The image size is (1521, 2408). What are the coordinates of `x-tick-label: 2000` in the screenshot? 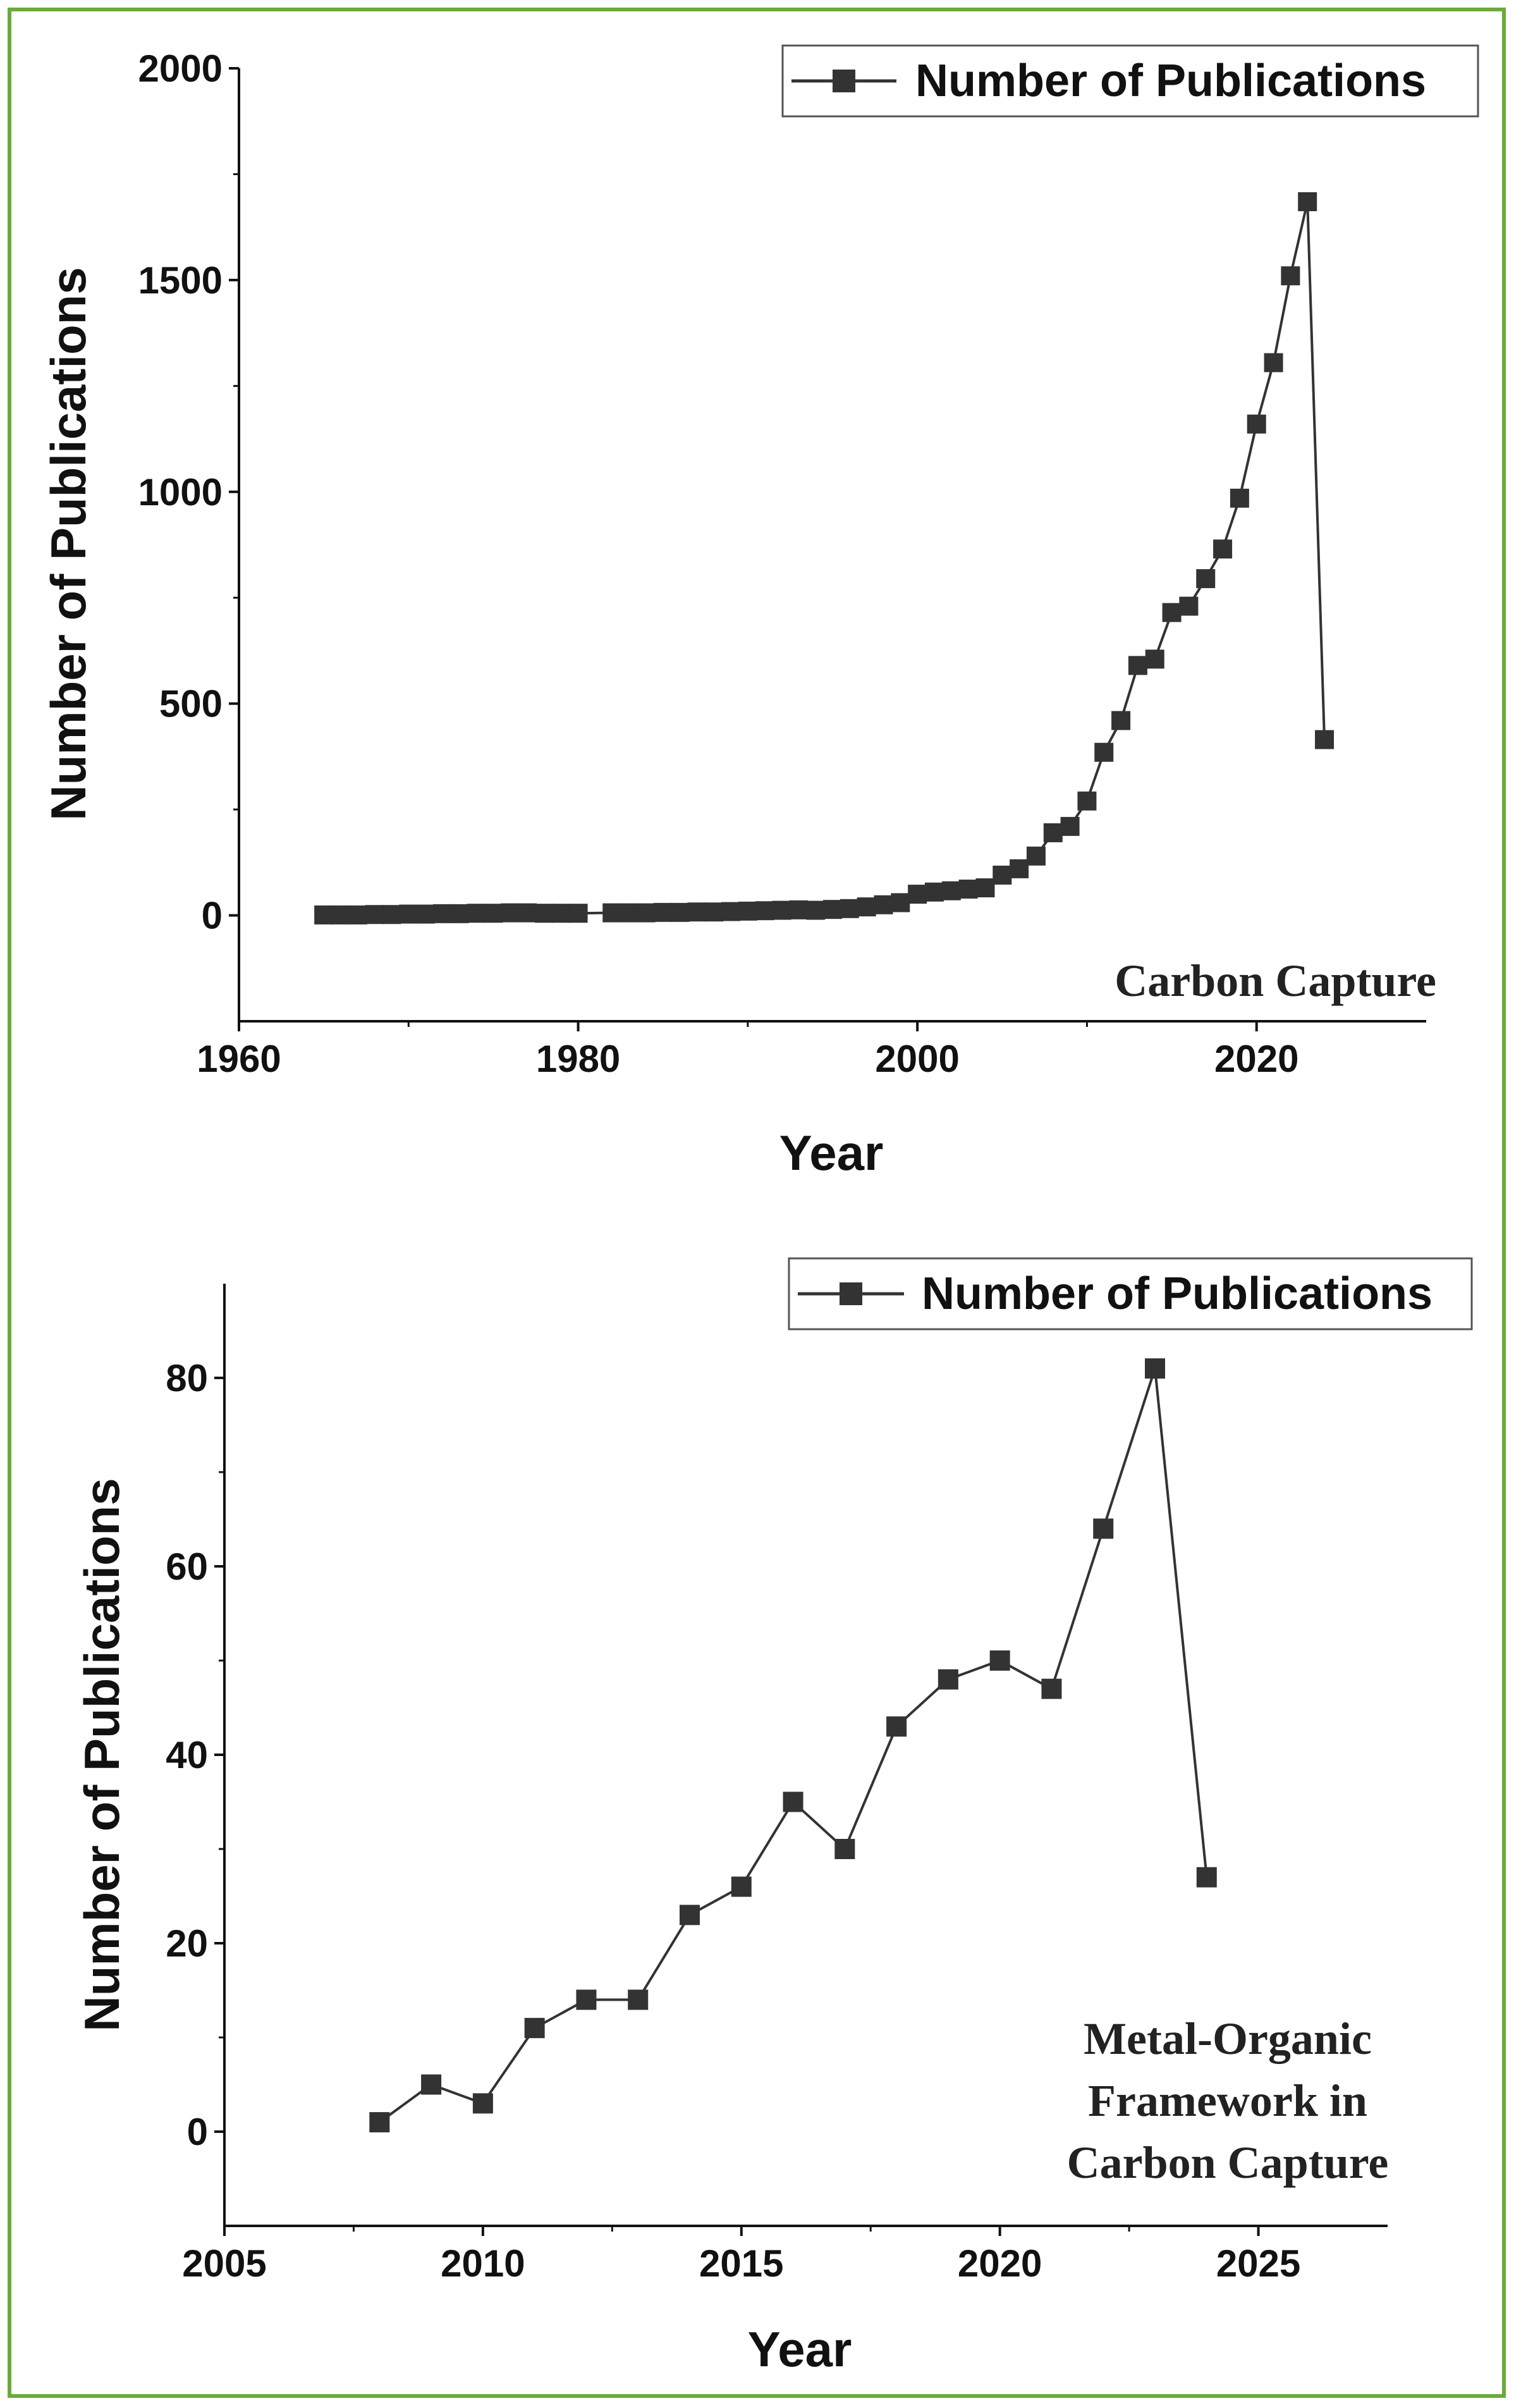 It's located at (917, 1059).